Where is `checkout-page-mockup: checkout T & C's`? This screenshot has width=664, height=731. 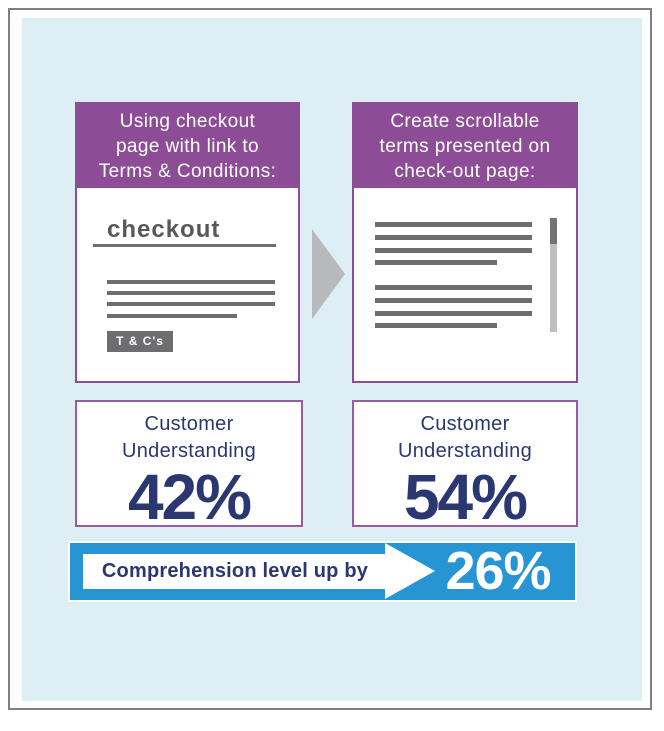
checkout-page-mockup: checkout T & C's is located at coordinates (187, 284).